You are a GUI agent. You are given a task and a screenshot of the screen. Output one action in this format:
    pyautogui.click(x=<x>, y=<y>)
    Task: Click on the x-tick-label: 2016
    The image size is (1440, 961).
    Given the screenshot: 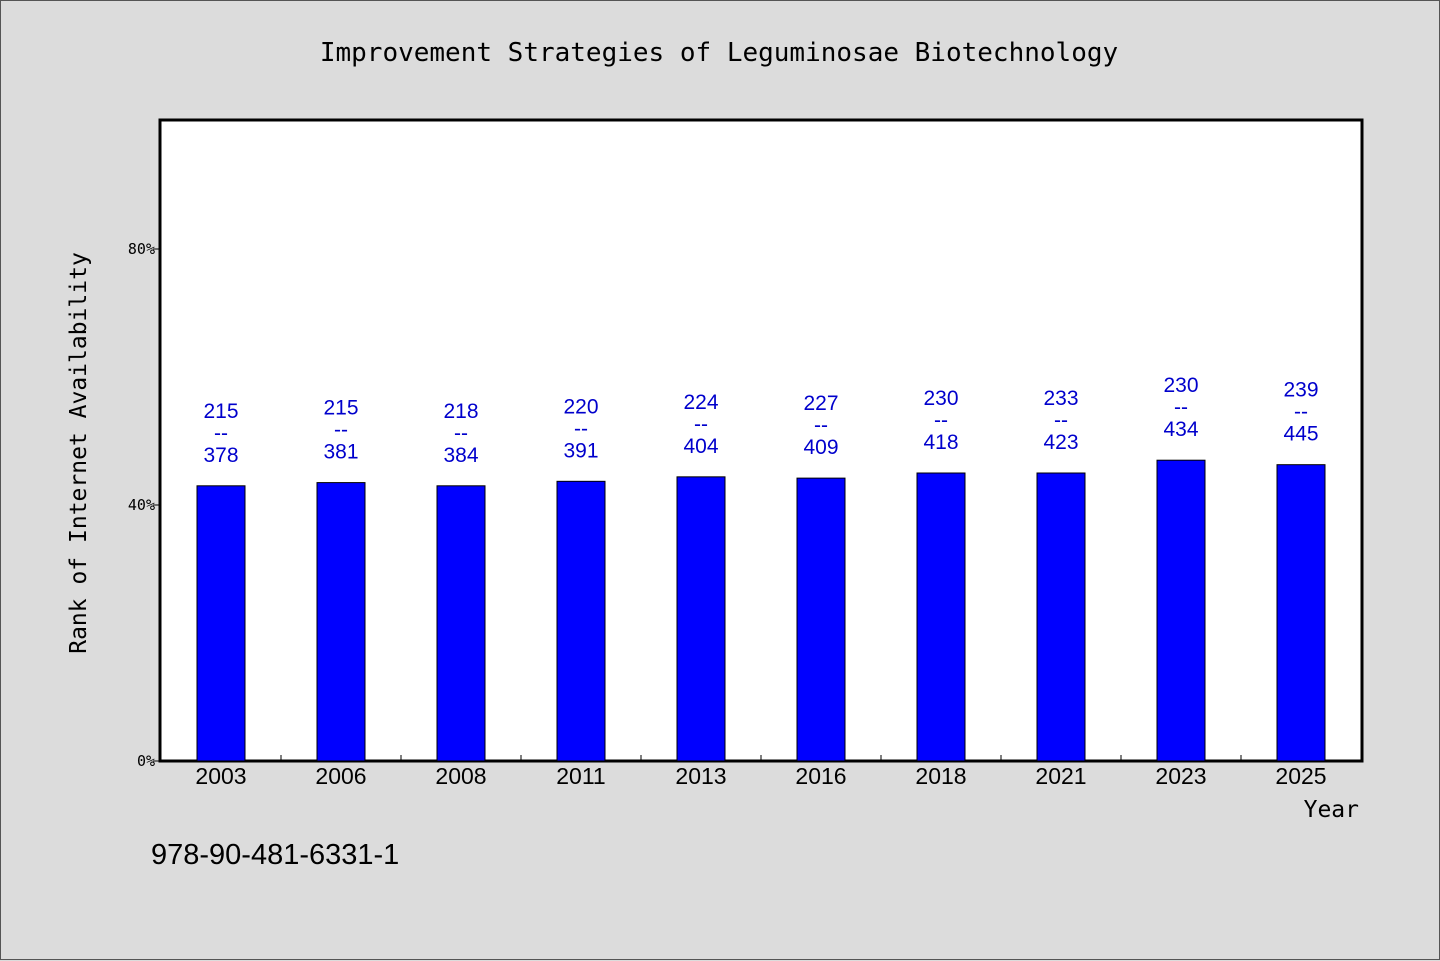 What is the action you would take?
    pyautogui.click(x=820, y=776)
    